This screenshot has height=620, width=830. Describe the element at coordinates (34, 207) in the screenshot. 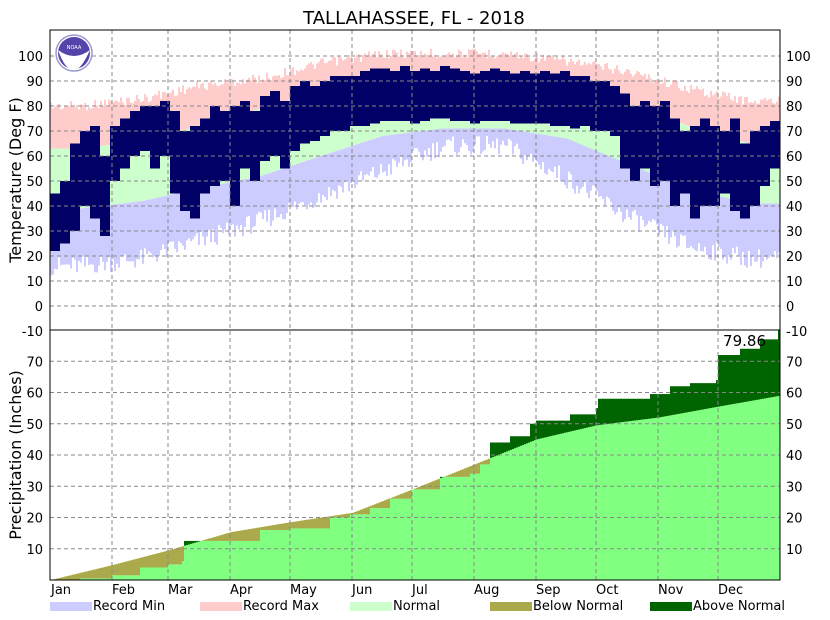

I see `temp-tick-label: 40` at that location.